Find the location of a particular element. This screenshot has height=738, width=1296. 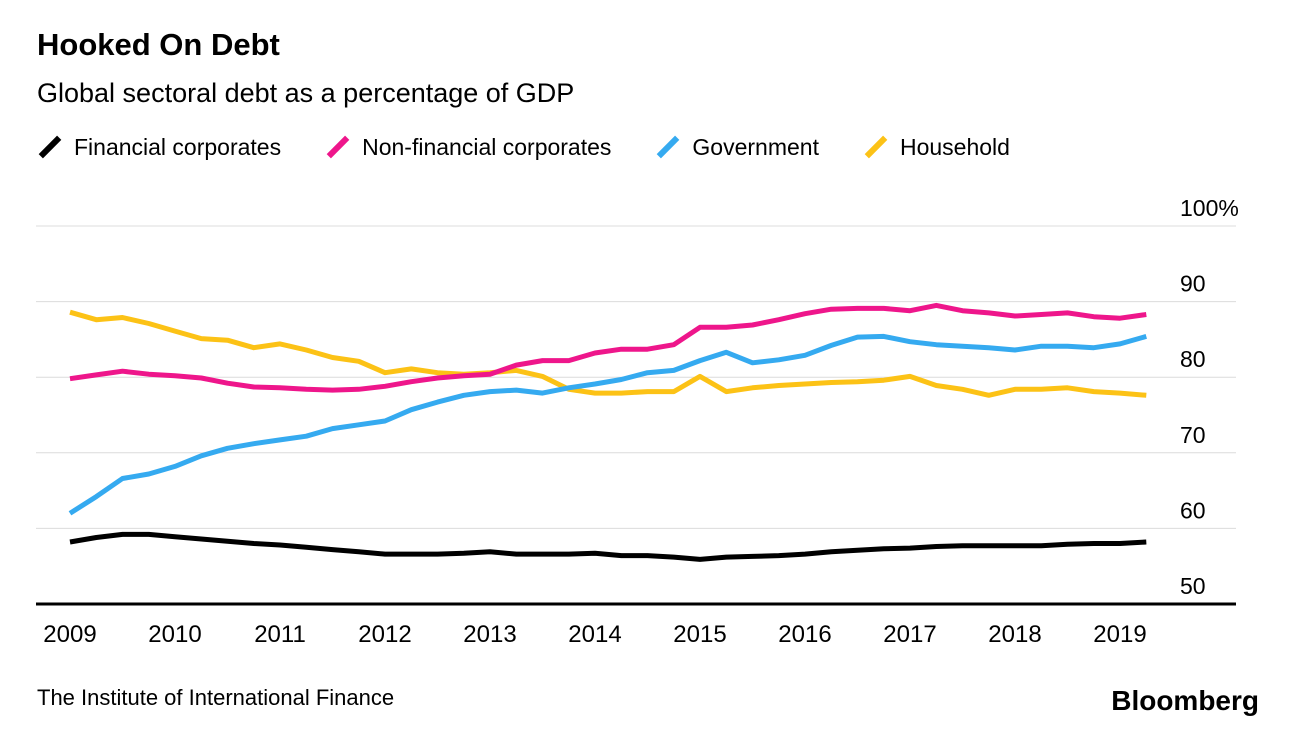

legend-item-non-financial-corporates: Non-financial corporates is located at coordinates (468, 147).